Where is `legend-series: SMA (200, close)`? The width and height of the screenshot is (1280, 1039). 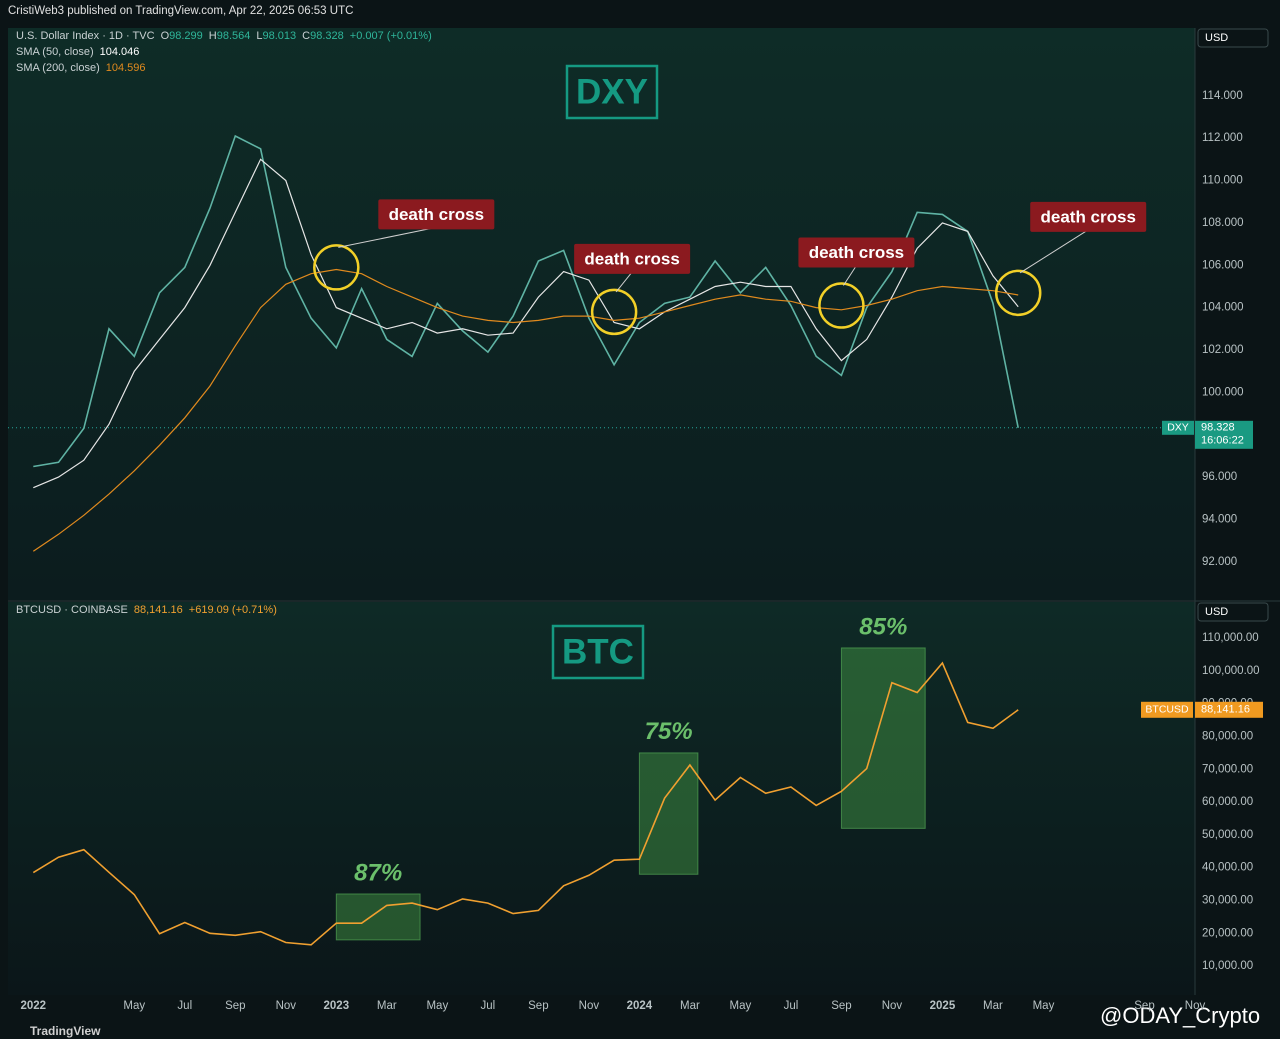 legend-series: SMA (200, close) is located at coordinates (58, 68).